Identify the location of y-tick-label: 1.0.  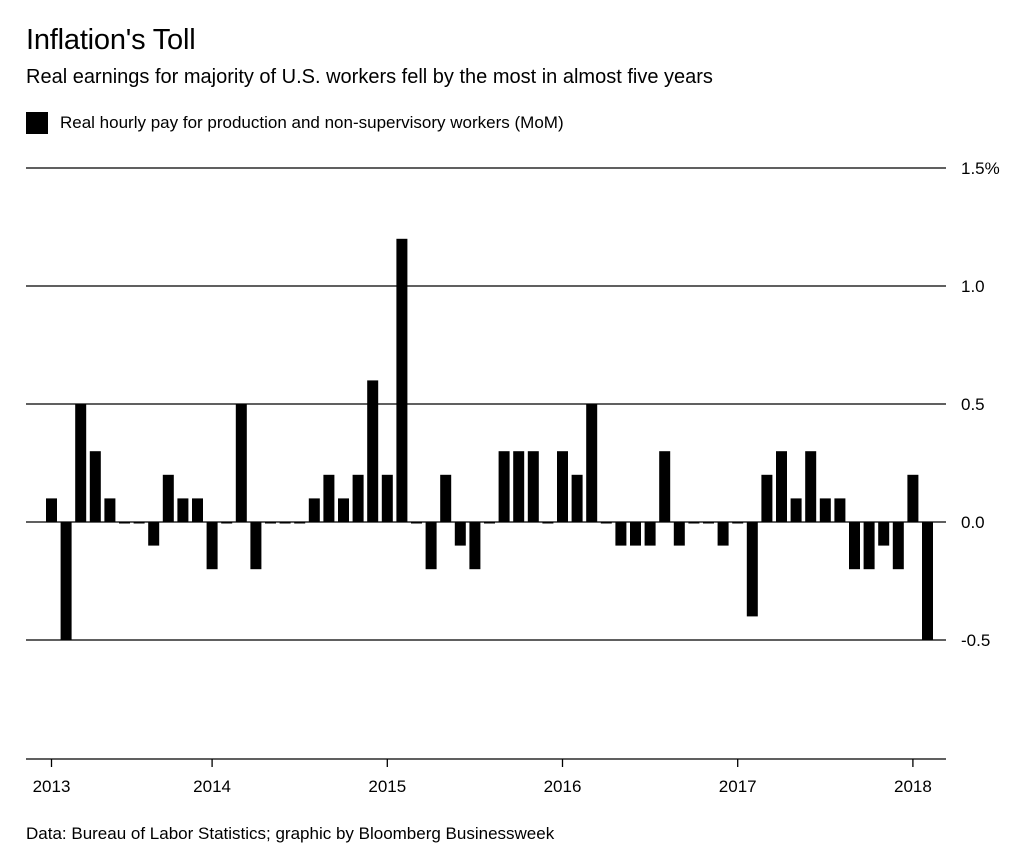
(973, 286).